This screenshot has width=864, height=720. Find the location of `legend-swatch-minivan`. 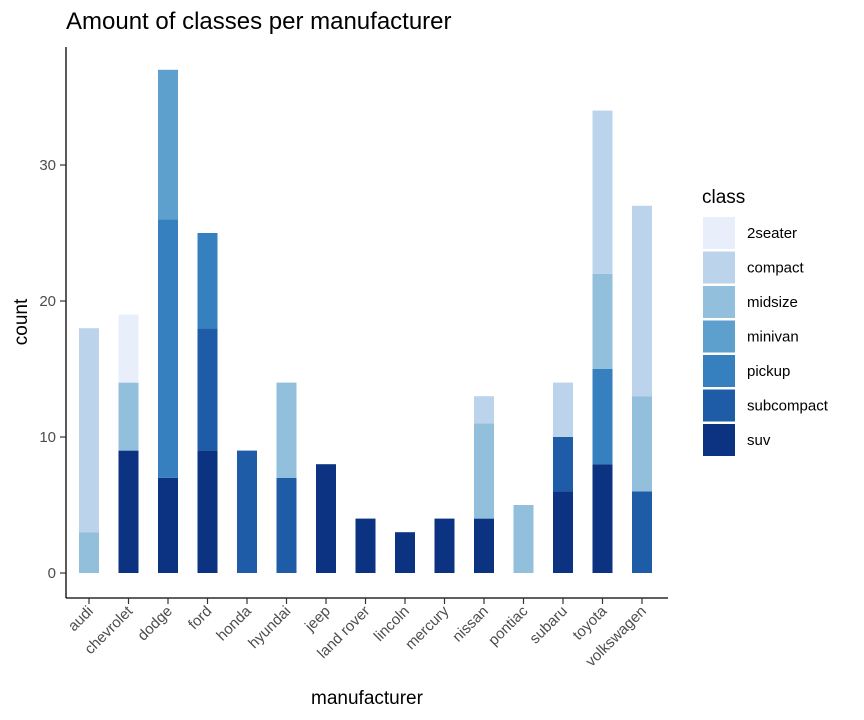

legend-swatch-minivan is located at coordinates (719, 336).